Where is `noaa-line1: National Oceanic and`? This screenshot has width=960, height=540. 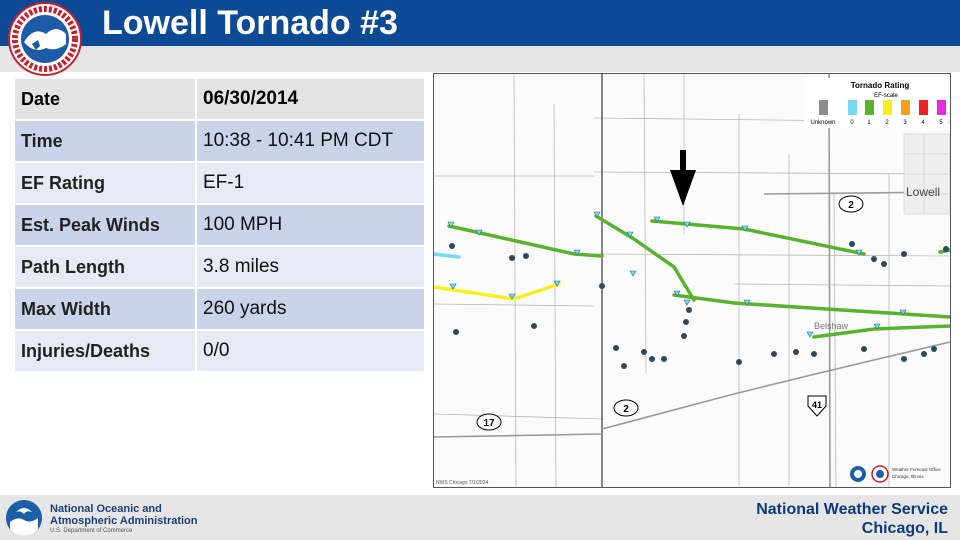 noaa-line1: National Oceanic and is located at coordinates (106, 509).